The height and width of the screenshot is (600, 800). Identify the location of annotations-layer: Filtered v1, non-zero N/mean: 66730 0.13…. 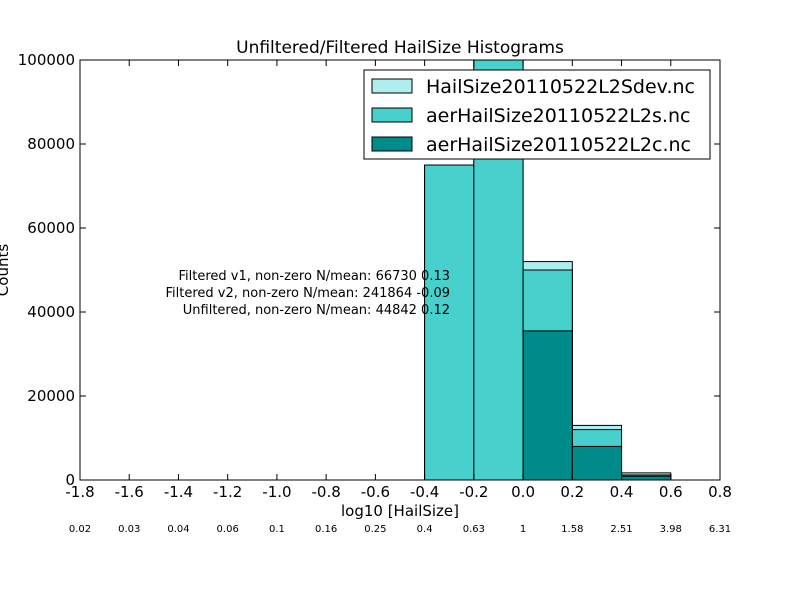
(308, 293).